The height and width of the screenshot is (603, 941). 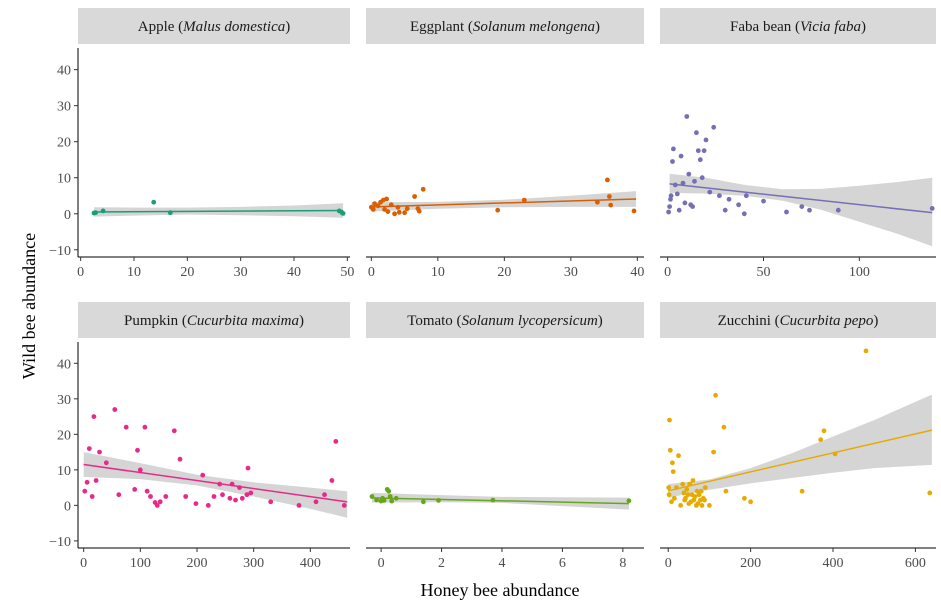 I want to click on panel-apple: Apple (Malus domestica) 0 10 20 30 40 50, so click(x=215, y=144).